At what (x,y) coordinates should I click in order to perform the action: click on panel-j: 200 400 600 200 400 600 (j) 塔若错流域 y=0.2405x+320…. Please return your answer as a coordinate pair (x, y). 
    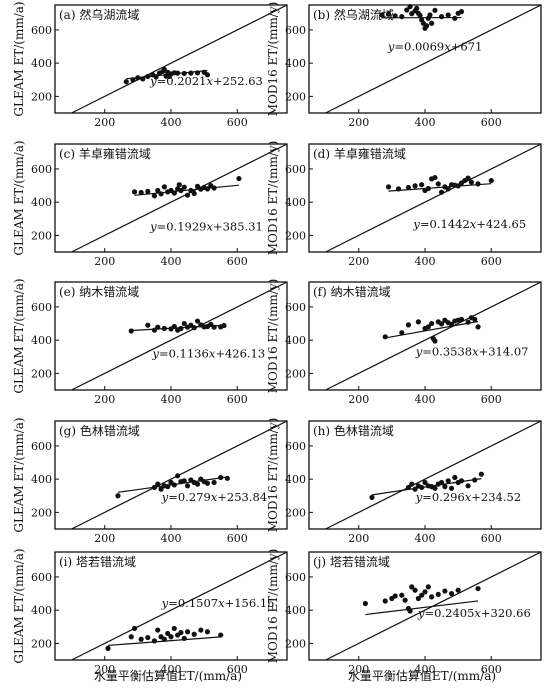
    Looking at the image, I should click on (404, 612).